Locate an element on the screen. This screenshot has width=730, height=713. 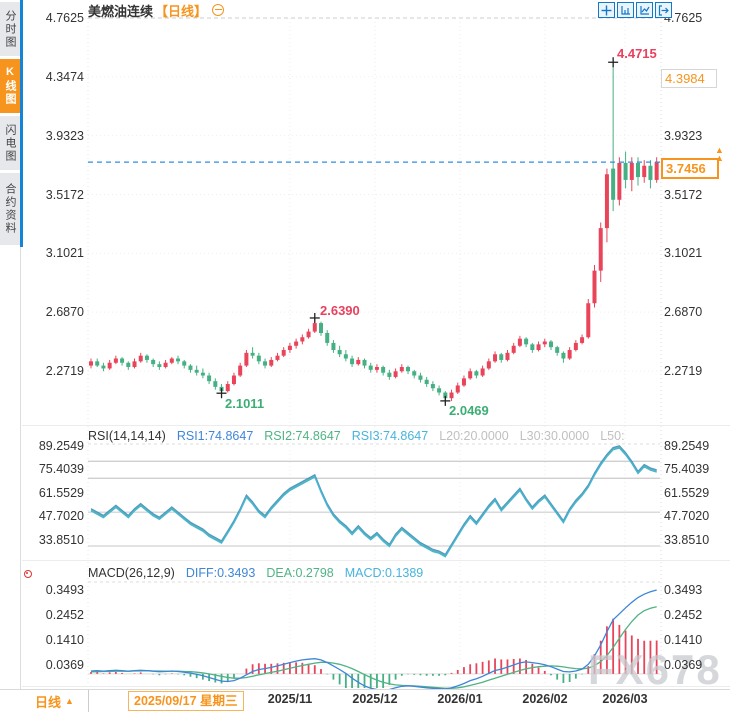
sidebar-tab-lightning: 闪电图 is located at coordinates (10, 143).